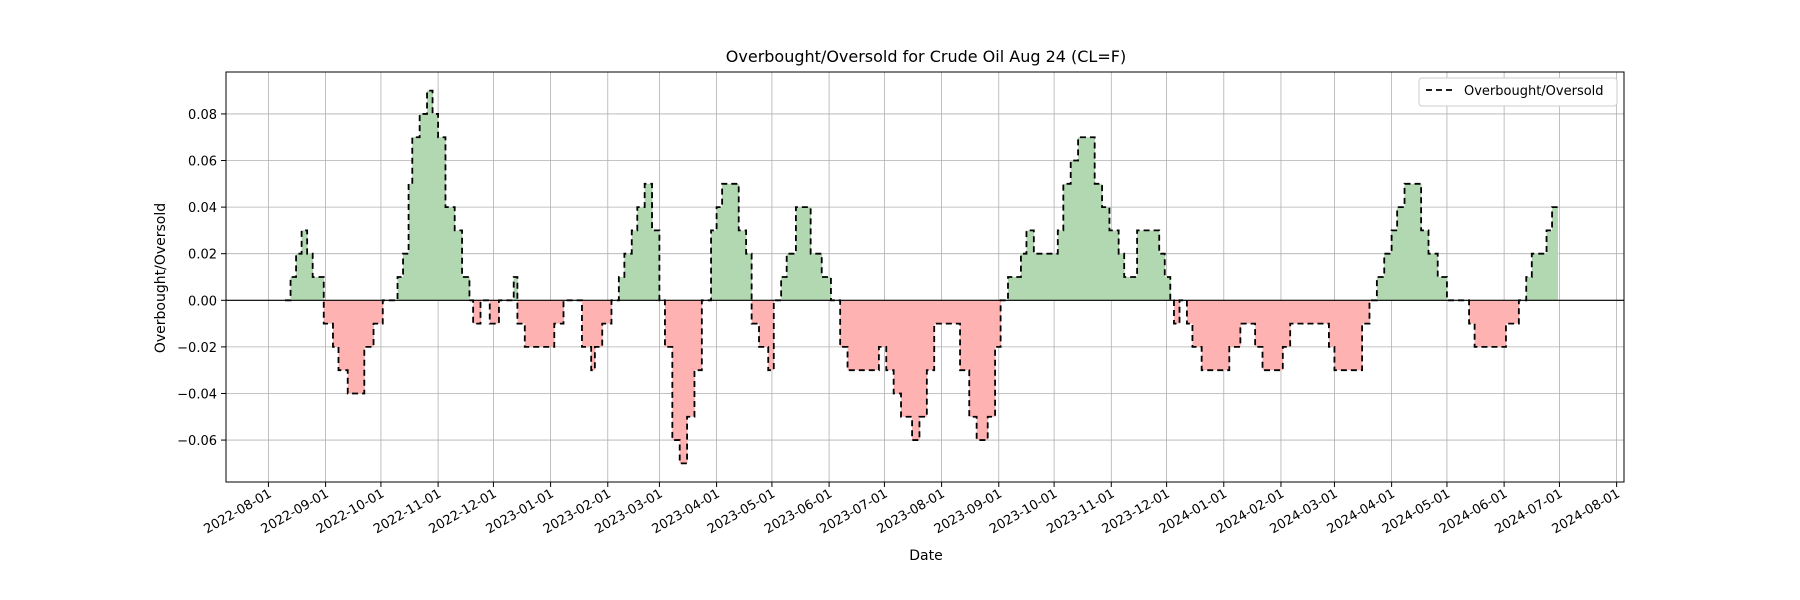 The width and height of the screenshot is (1800, 600). I want to click on y-tick-label: −0.04, so click(197, 394).